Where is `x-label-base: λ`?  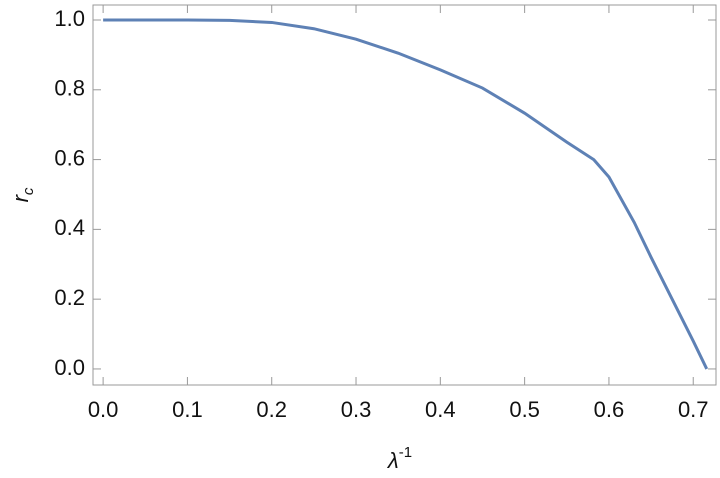 x-label-base: λ is located at coordinates (393, 460).